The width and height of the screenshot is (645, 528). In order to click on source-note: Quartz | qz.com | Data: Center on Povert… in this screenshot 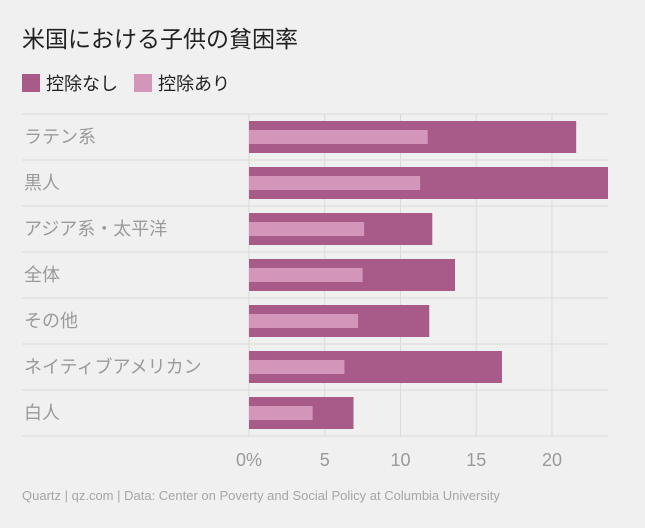, I will do `click(261, 495)`.